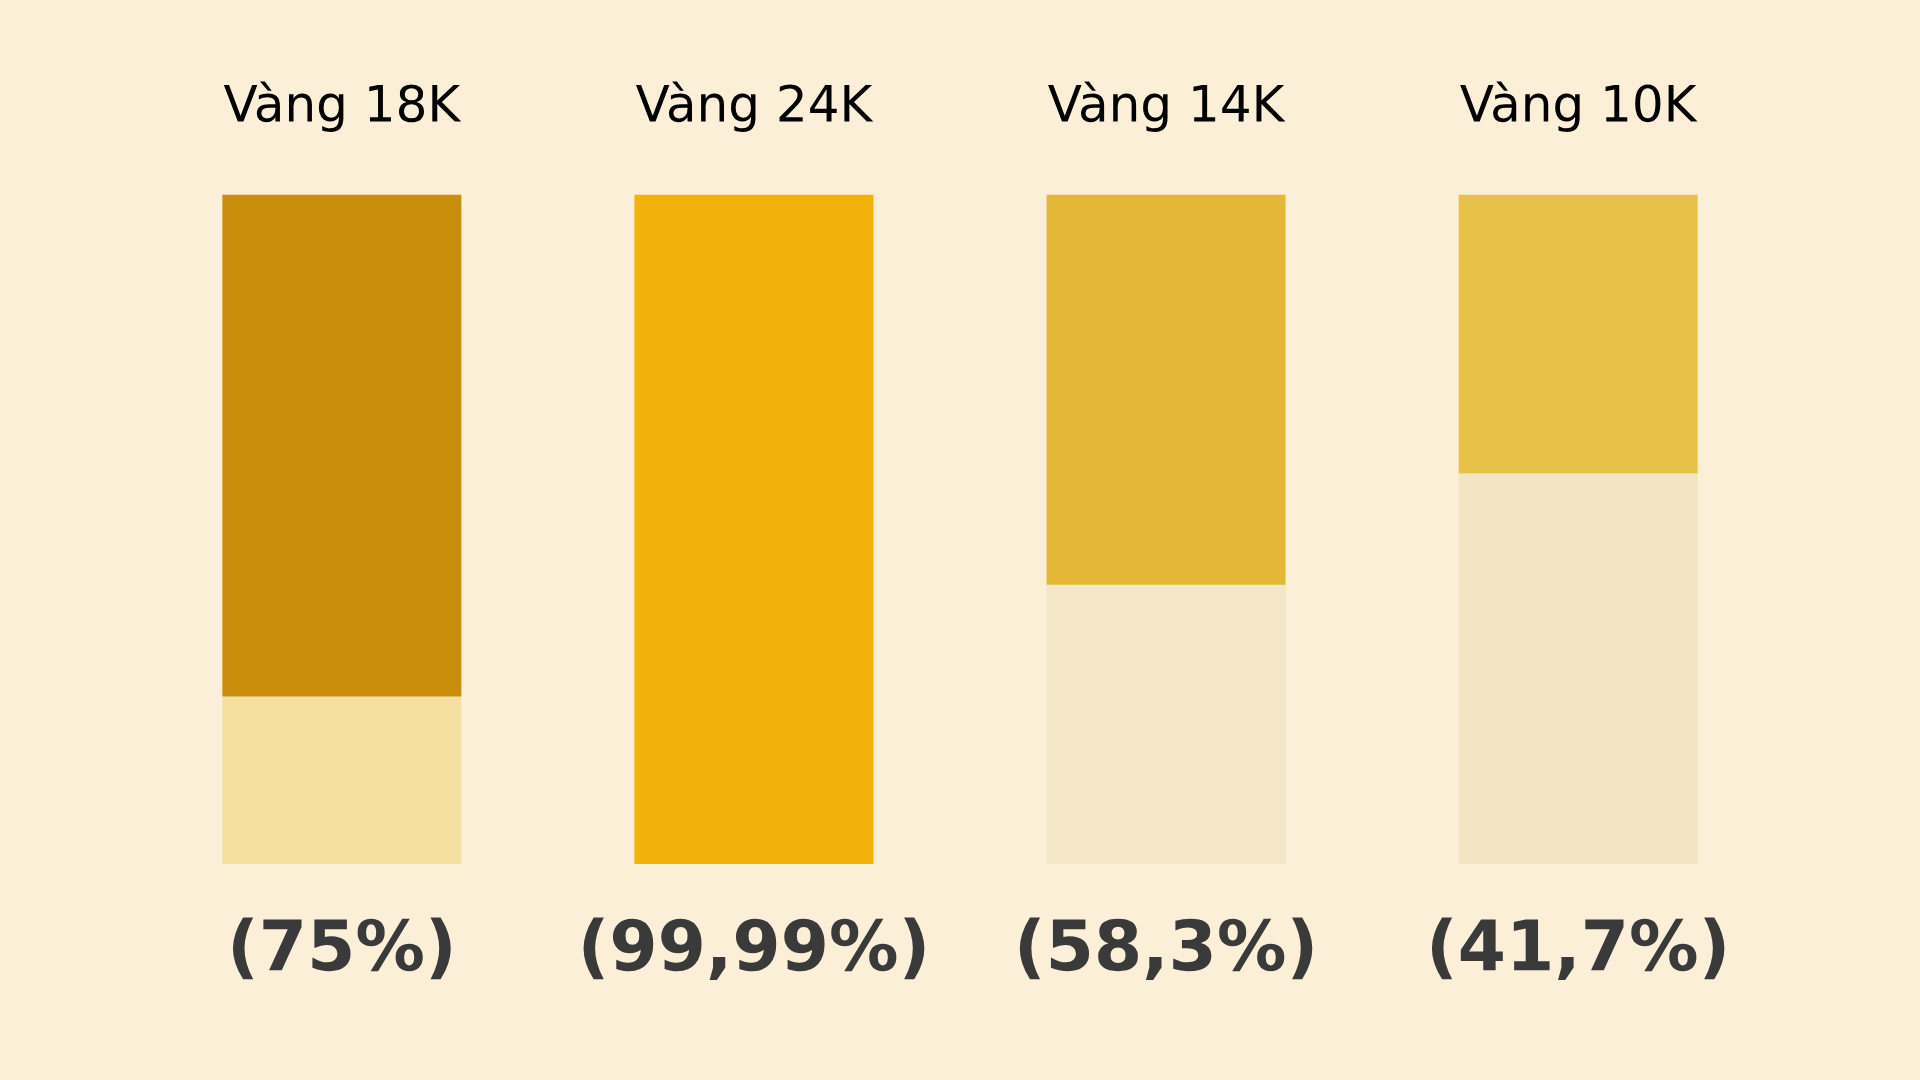 The height and width of the screenshot is (1080, 1920). Describe the element at coordinates (1167, 106) in the screenshot. I see `x-tick-label: Vàng 14K` at that location.